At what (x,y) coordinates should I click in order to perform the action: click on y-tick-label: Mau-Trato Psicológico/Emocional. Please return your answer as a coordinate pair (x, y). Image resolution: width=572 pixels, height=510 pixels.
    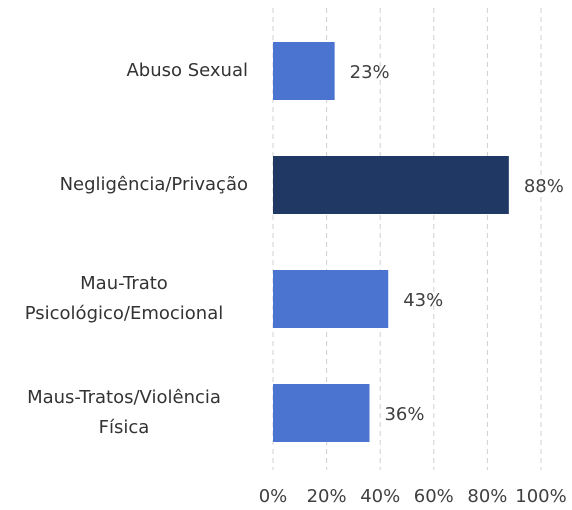
    Looking at the image, I should click on (124, 298).